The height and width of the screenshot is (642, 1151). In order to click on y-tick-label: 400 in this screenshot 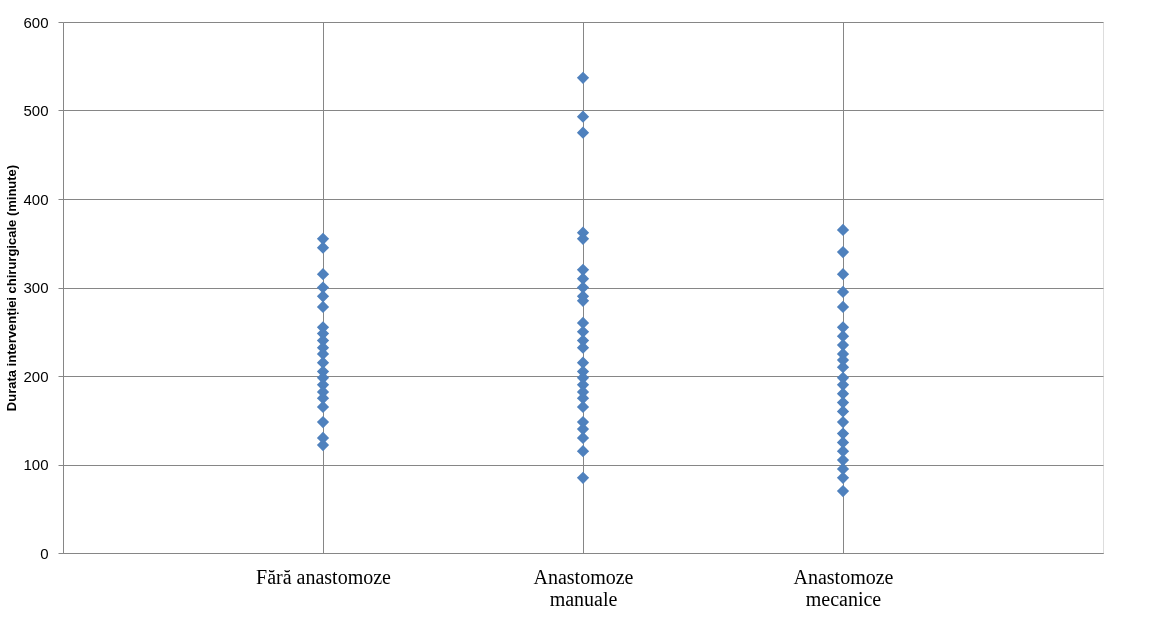, I will do `click(36, 199)`.